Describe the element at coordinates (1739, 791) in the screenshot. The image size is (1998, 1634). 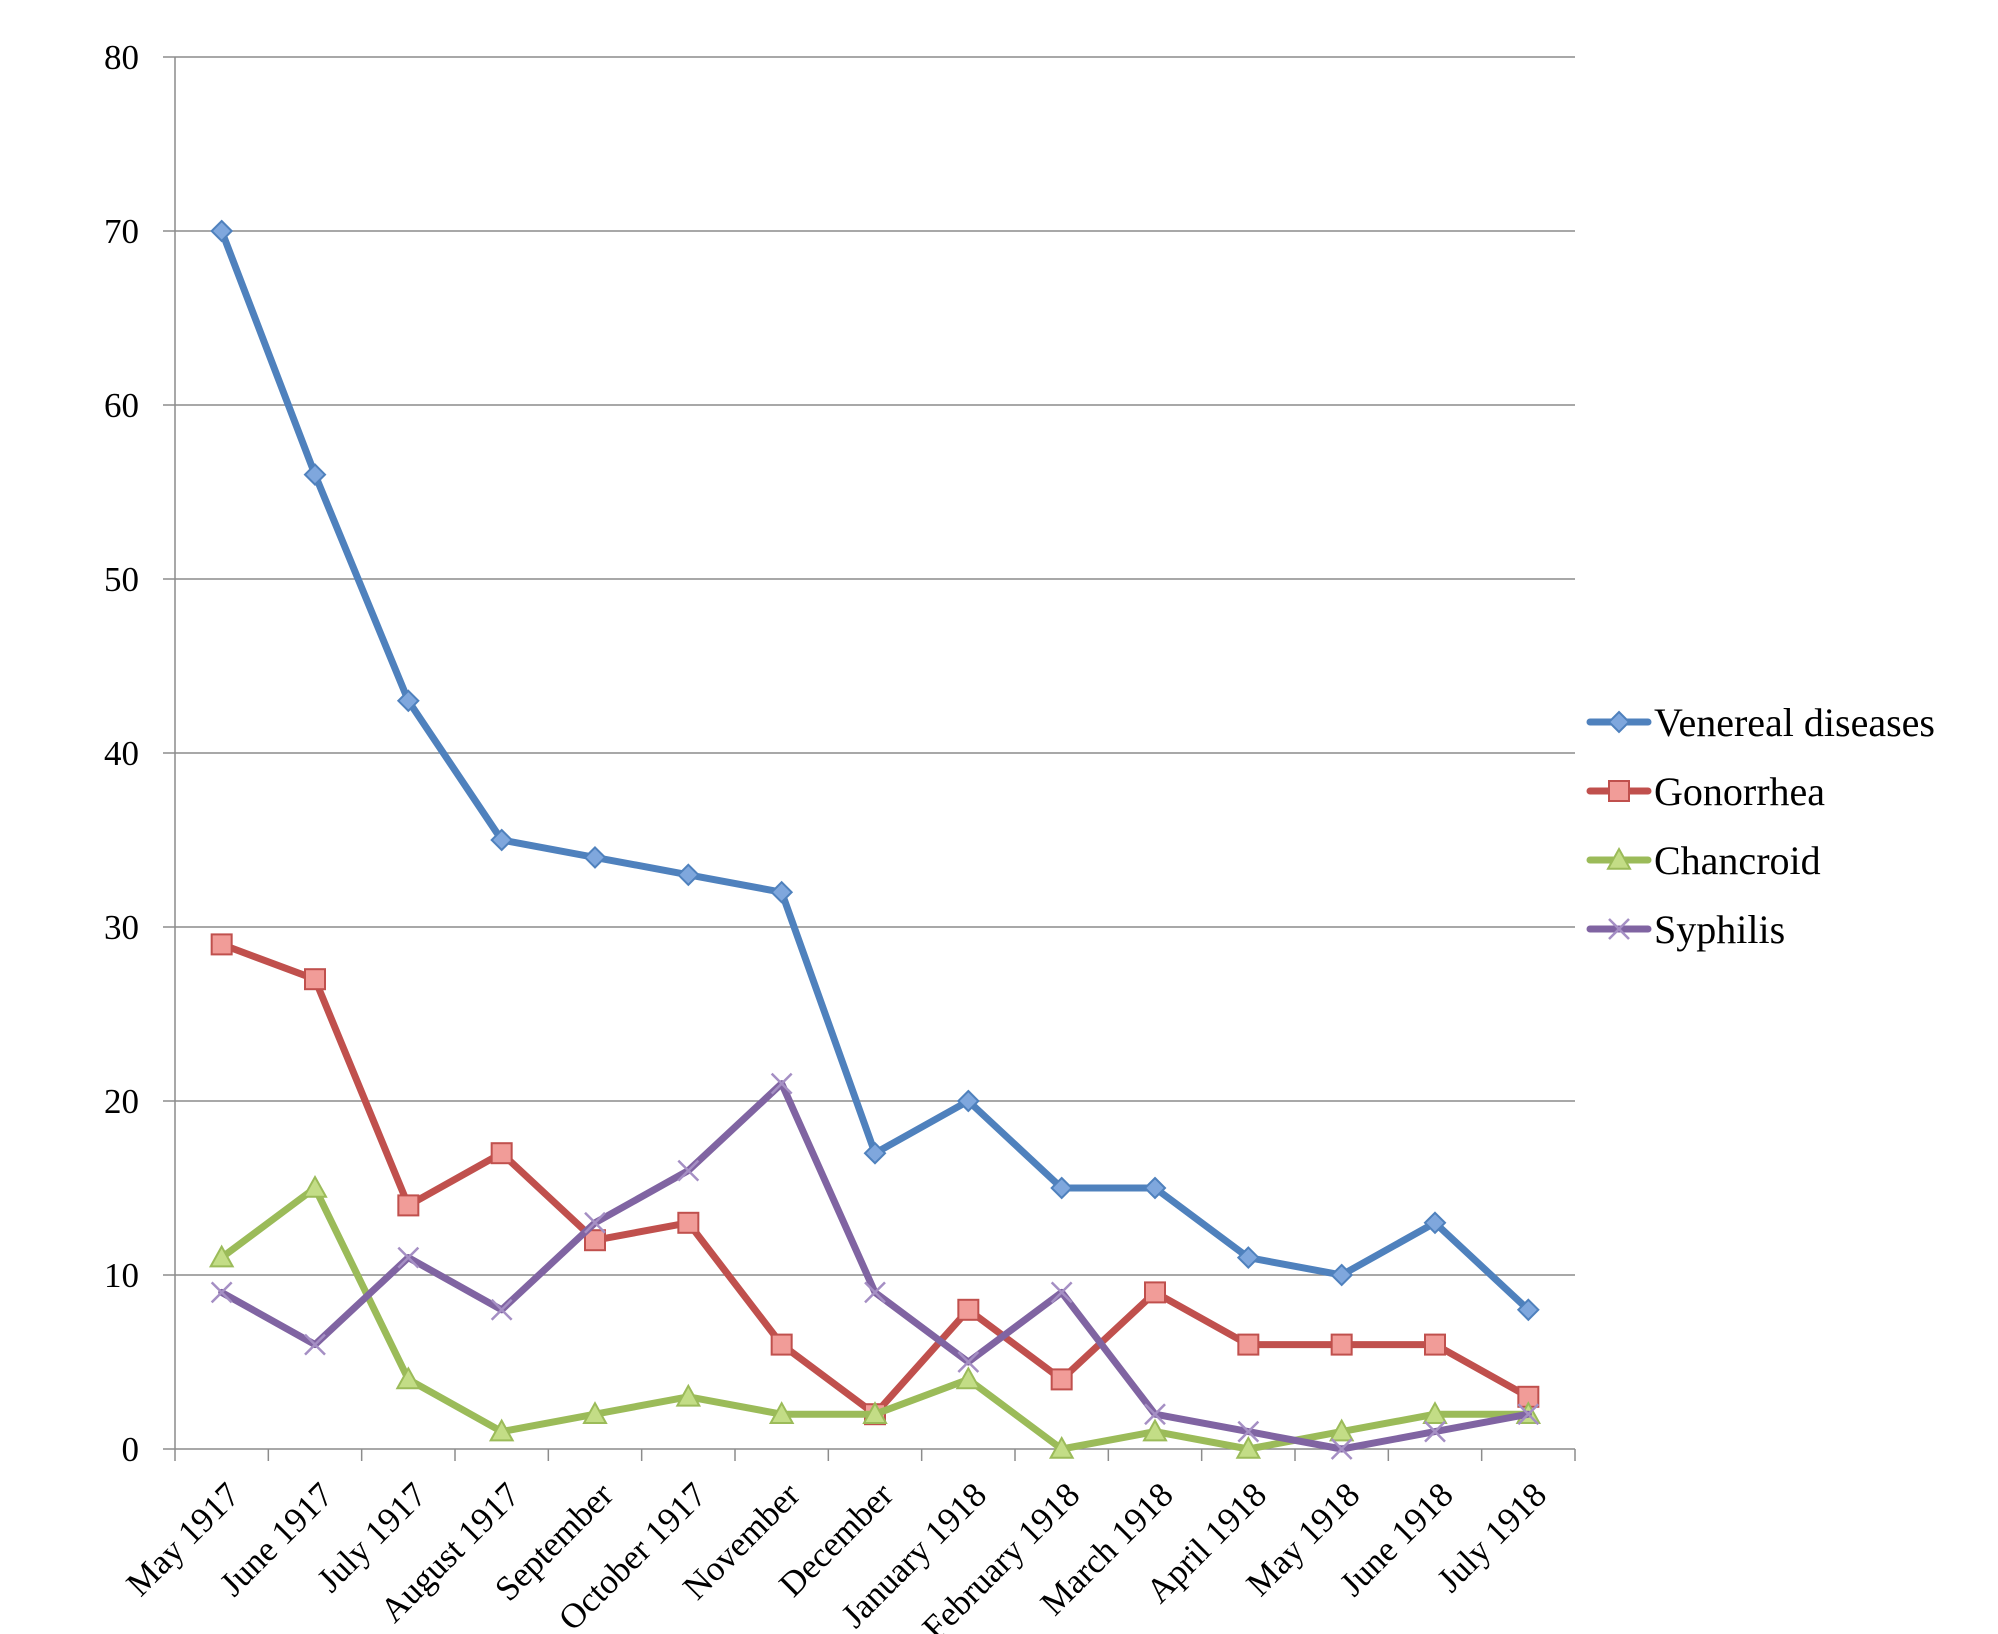
I see `legend-label-gonorrhea: Gonorrhea` at that location.